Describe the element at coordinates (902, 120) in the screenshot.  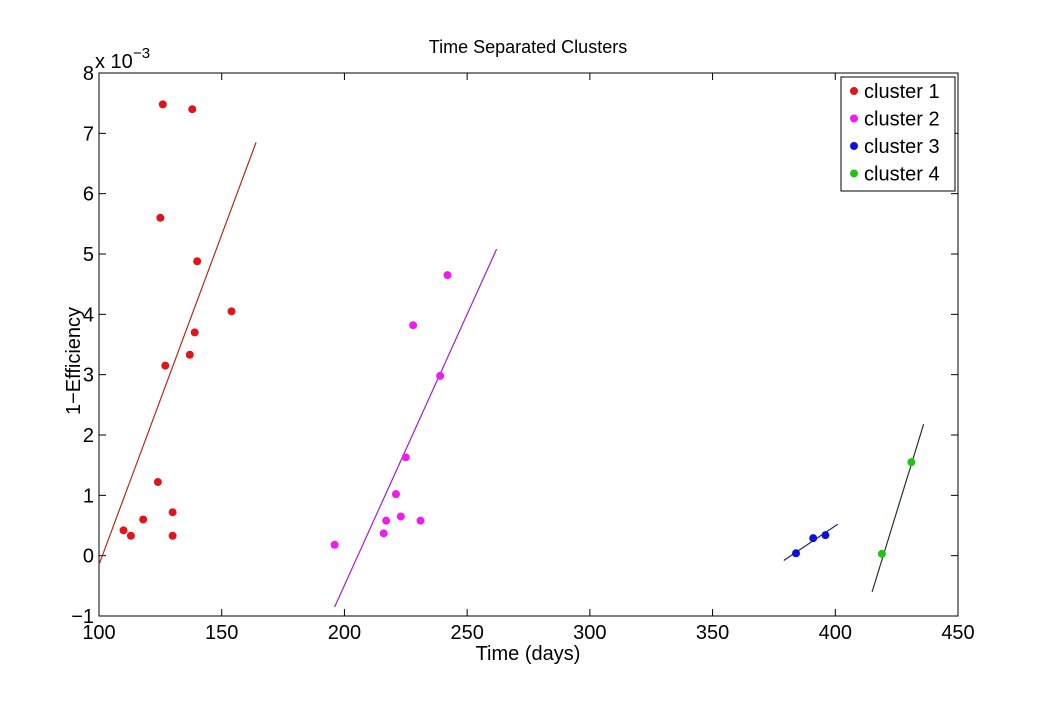
I see `legend-label-cluster-2: cluster 2` at that location.